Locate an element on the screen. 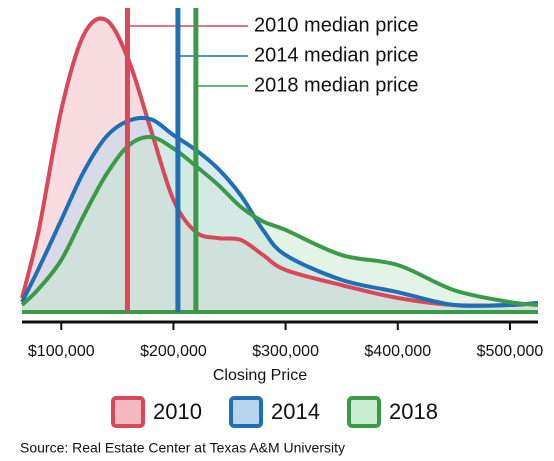  legend-label: 2018 is located at coordinates (413, 411).